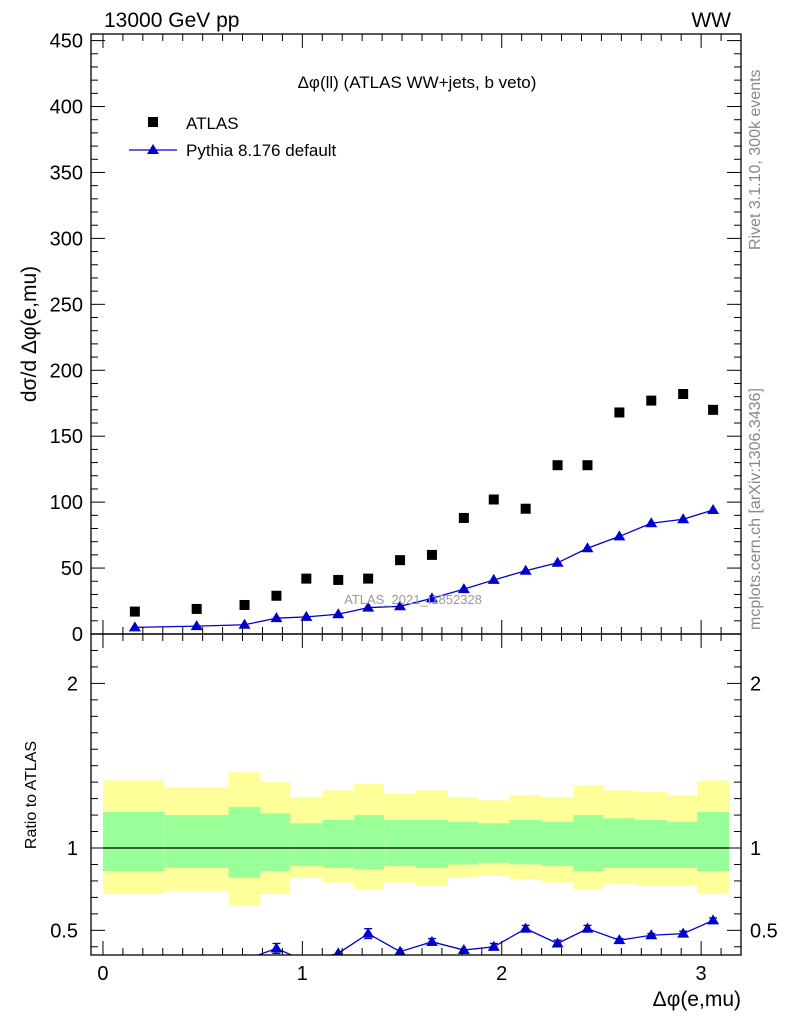 The width and height of the screenshot is (786, 1024). Describe the element at coordinates (72, 684) in the screenshot. I see `ratio-y-tick-label: 2` at that location.